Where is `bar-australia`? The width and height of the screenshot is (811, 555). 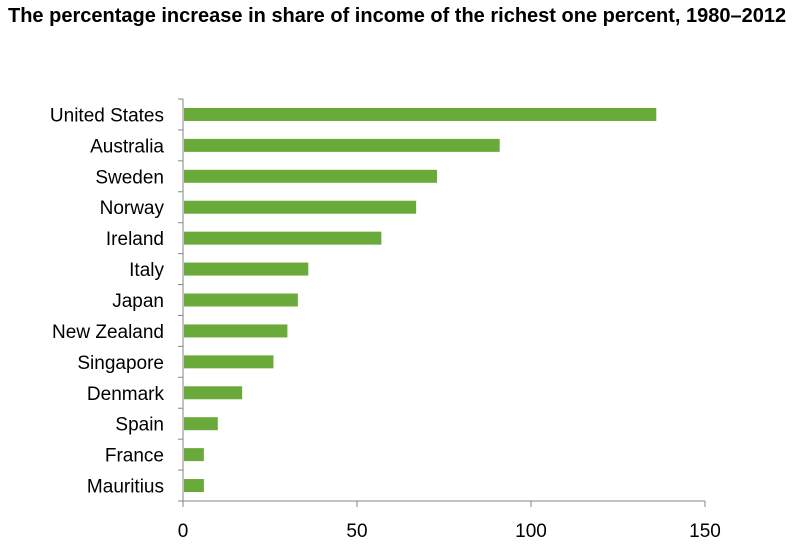 bar-australia is located at coordinates (342, 145).